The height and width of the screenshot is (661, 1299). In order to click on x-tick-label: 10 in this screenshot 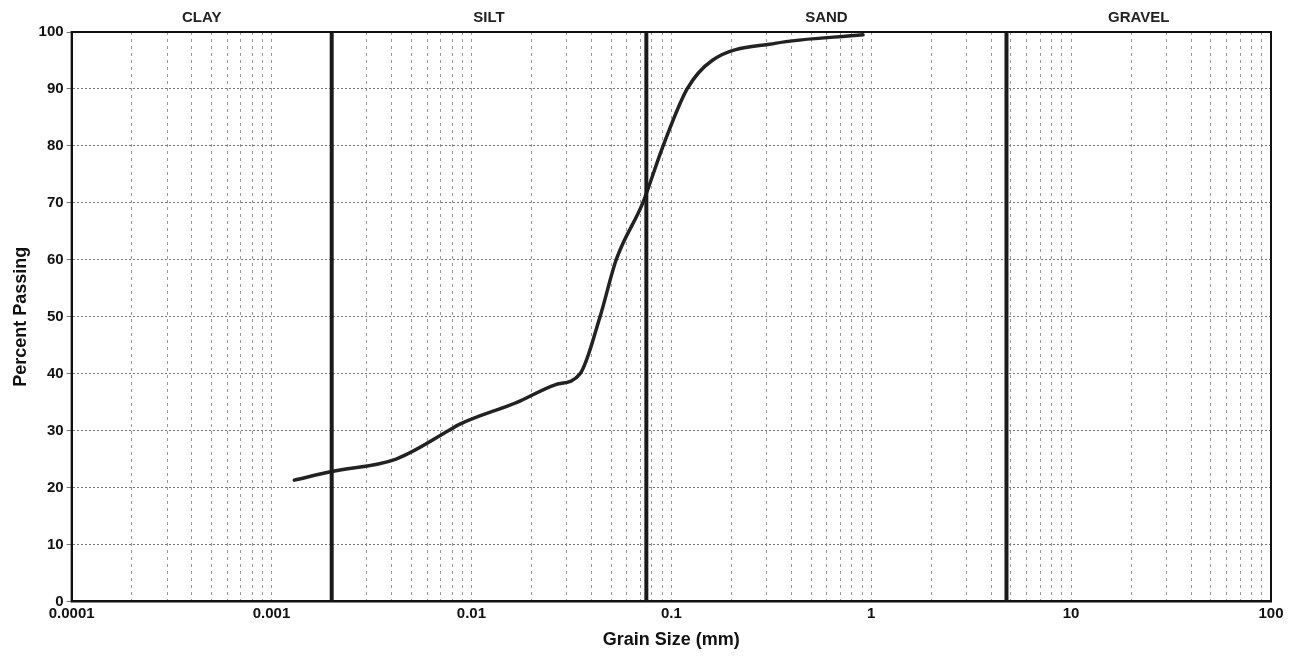, I will do `click(1071, 612)`.